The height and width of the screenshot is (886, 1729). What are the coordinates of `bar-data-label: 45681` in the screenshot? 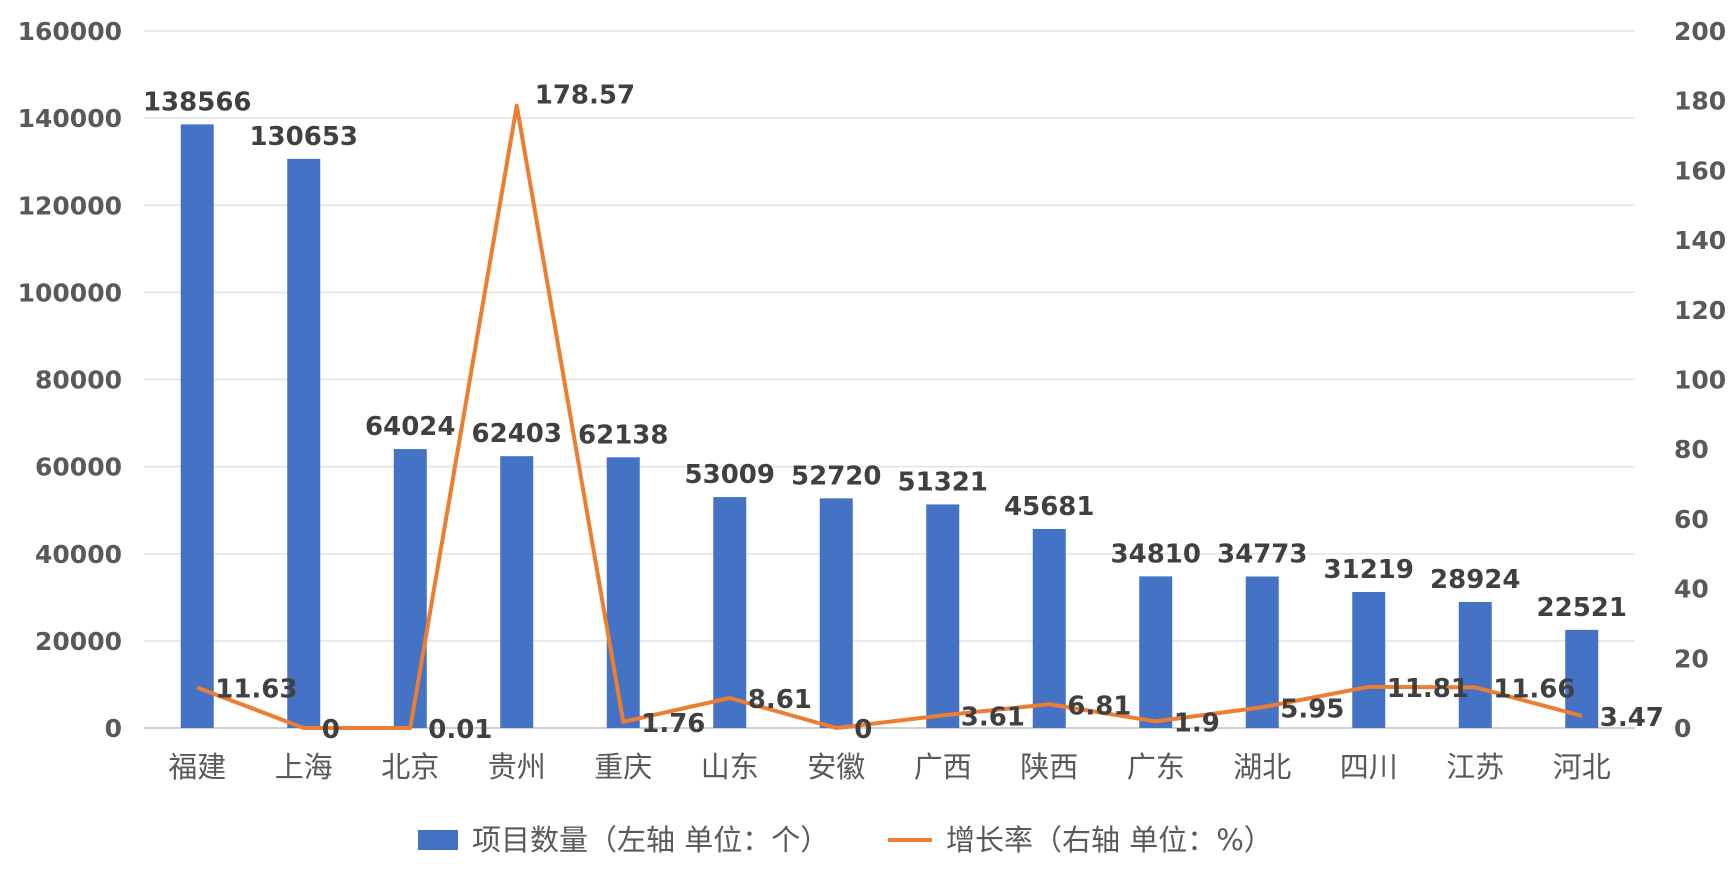 It's located at (1049, 507).